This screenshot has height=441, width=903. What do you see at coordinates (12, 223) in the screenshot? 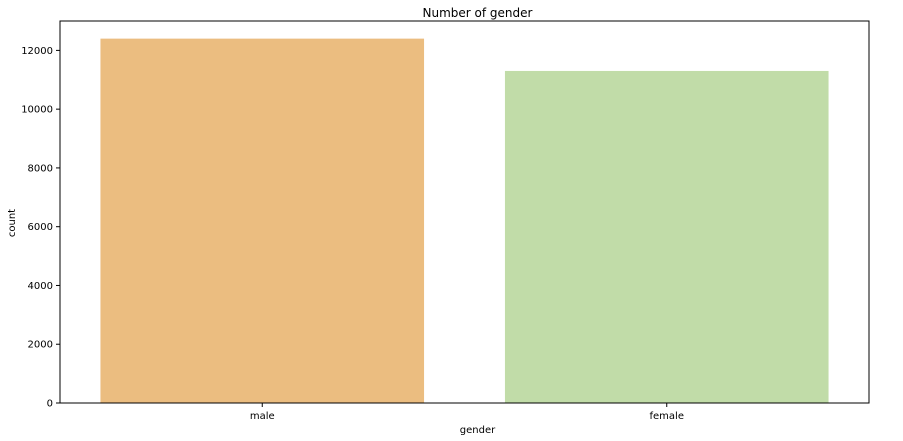
I see `y-axis-label: count` at bounding box center [12, 223].